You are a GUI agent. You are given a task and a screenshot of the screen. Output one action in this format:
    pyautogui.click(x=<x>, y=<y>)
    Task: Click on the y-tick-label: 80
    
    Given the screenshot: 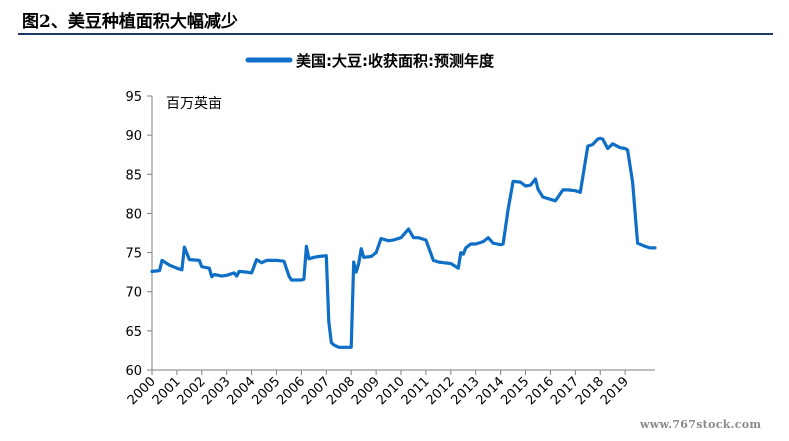 What is the action you would take?
    pyautogui.click(x=133, y=214)
    